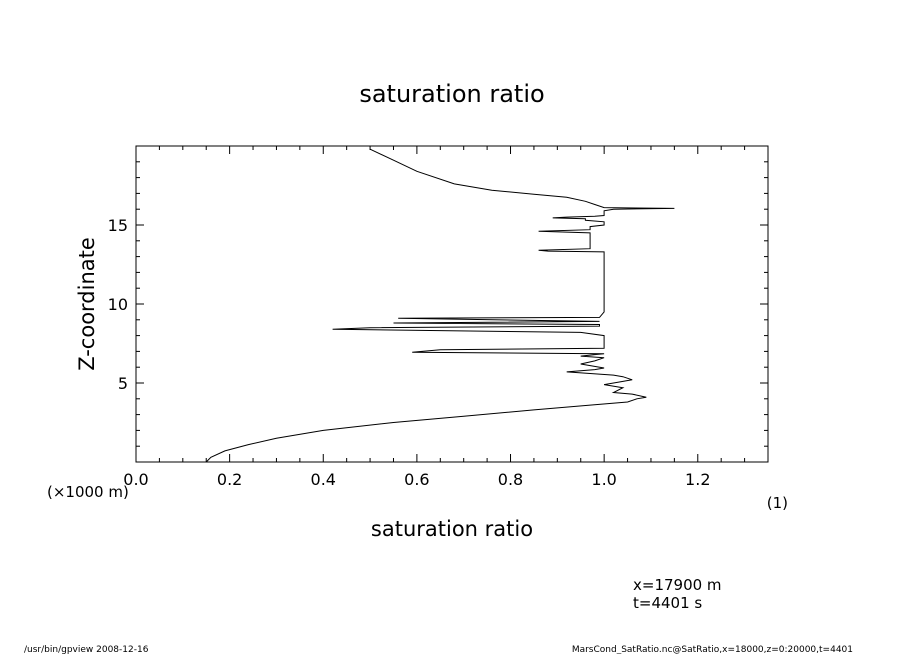 This screenshot has height=654, width=904. What do you see at coordinates (416, 479) in the screenshot?
I see `x-tick-label: 0.6` at bounding box center [416, 479].